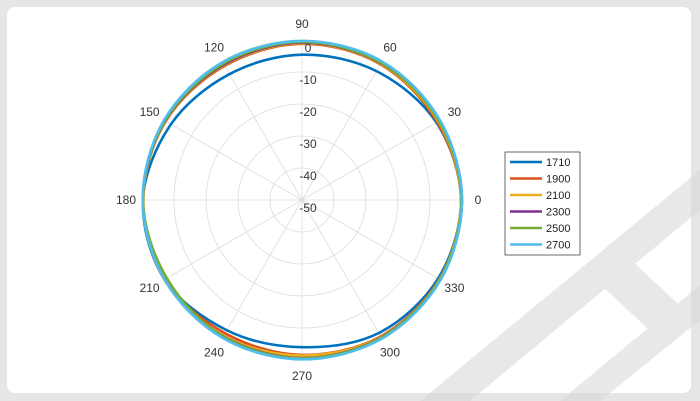  Describe the element at coordinates (478, 200) in the screenshot. I see `angle-tick-label-0: 0` at that location.